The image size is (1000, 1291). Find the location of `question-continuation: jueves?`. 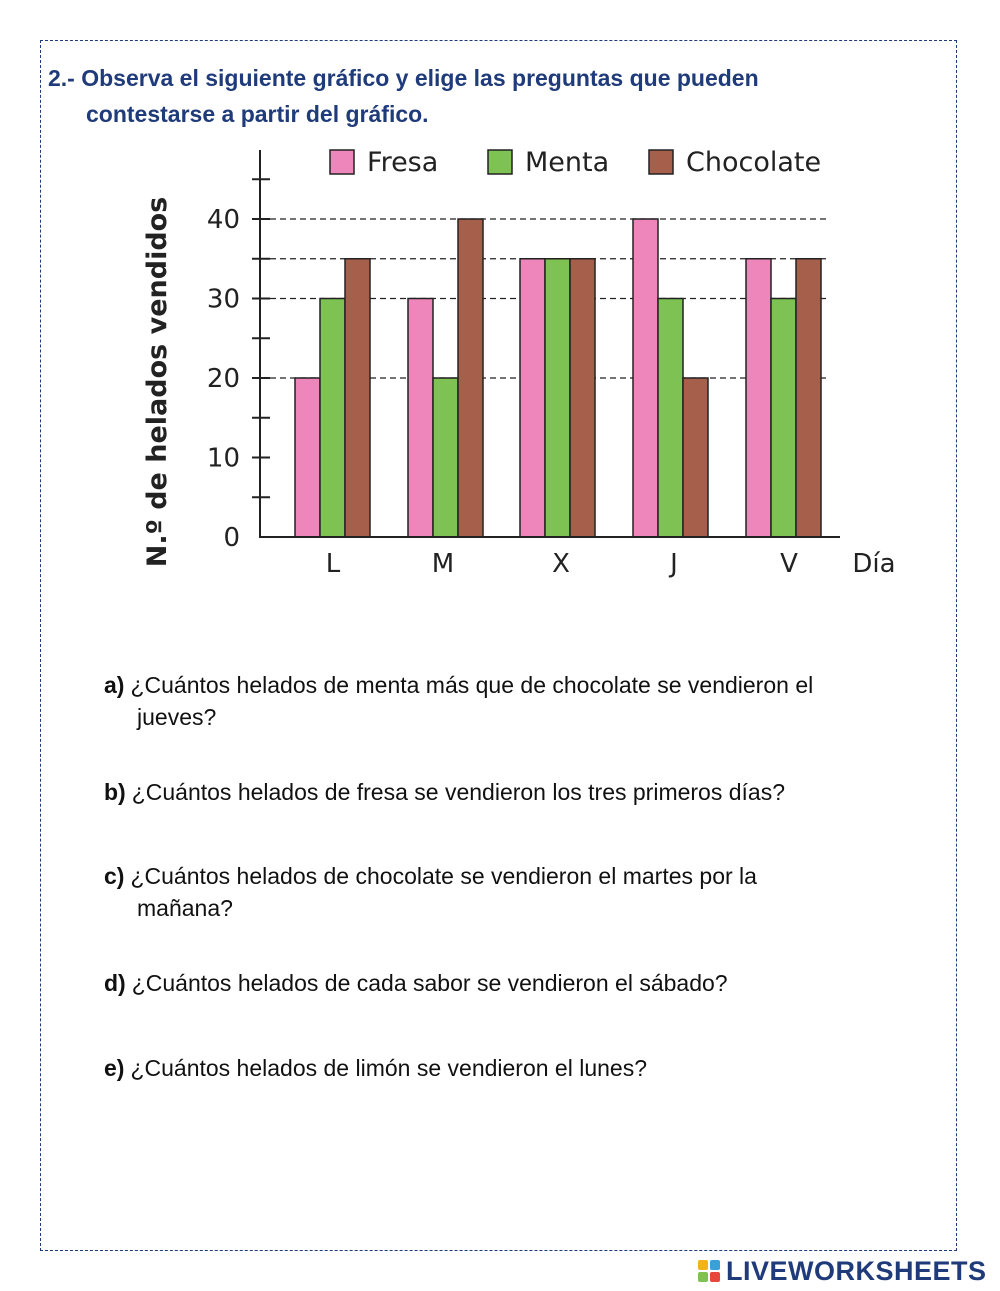

question-continuation: jueves? is located at coordinates (177, 717).